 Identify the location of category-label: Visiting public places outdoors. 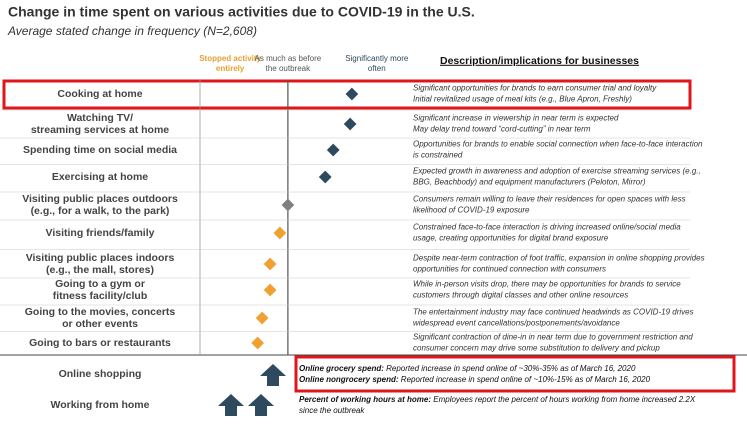
(100, 199).